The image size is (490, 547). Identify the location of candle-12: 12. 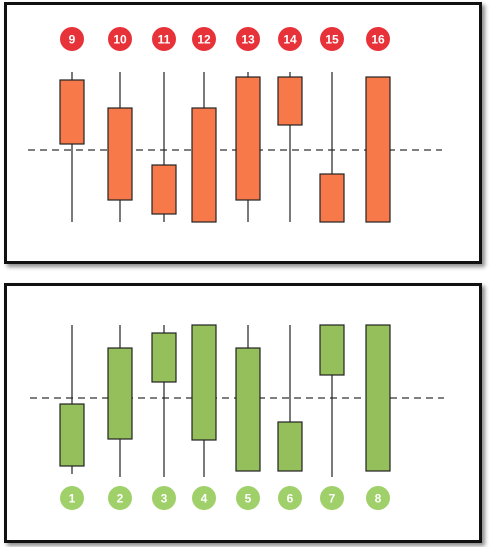
(204, 125).